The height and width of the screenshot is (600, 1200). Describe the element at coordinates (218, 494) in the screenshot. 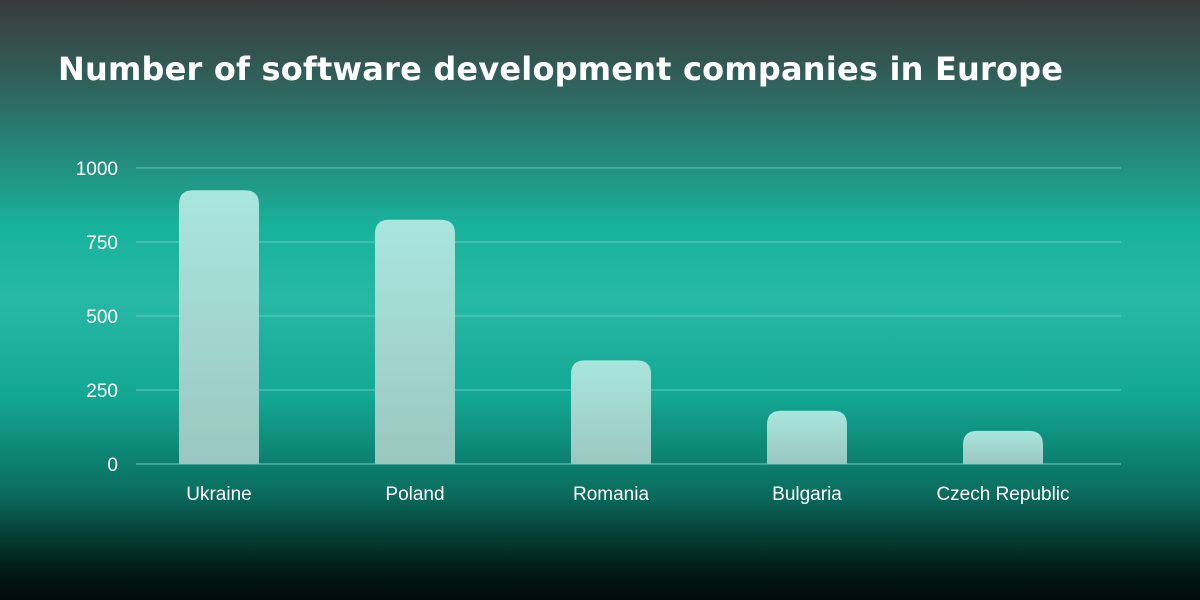

I see `x-category-label: Ukraine` at that location.